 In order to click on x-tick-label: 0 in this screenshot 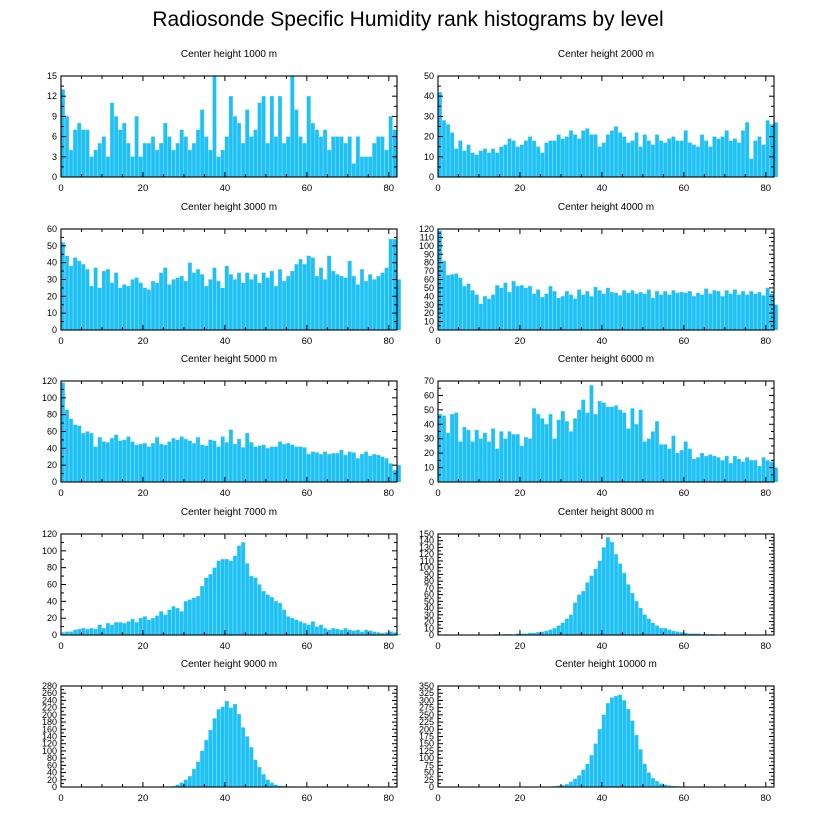, I will do `click(60, 646)`.